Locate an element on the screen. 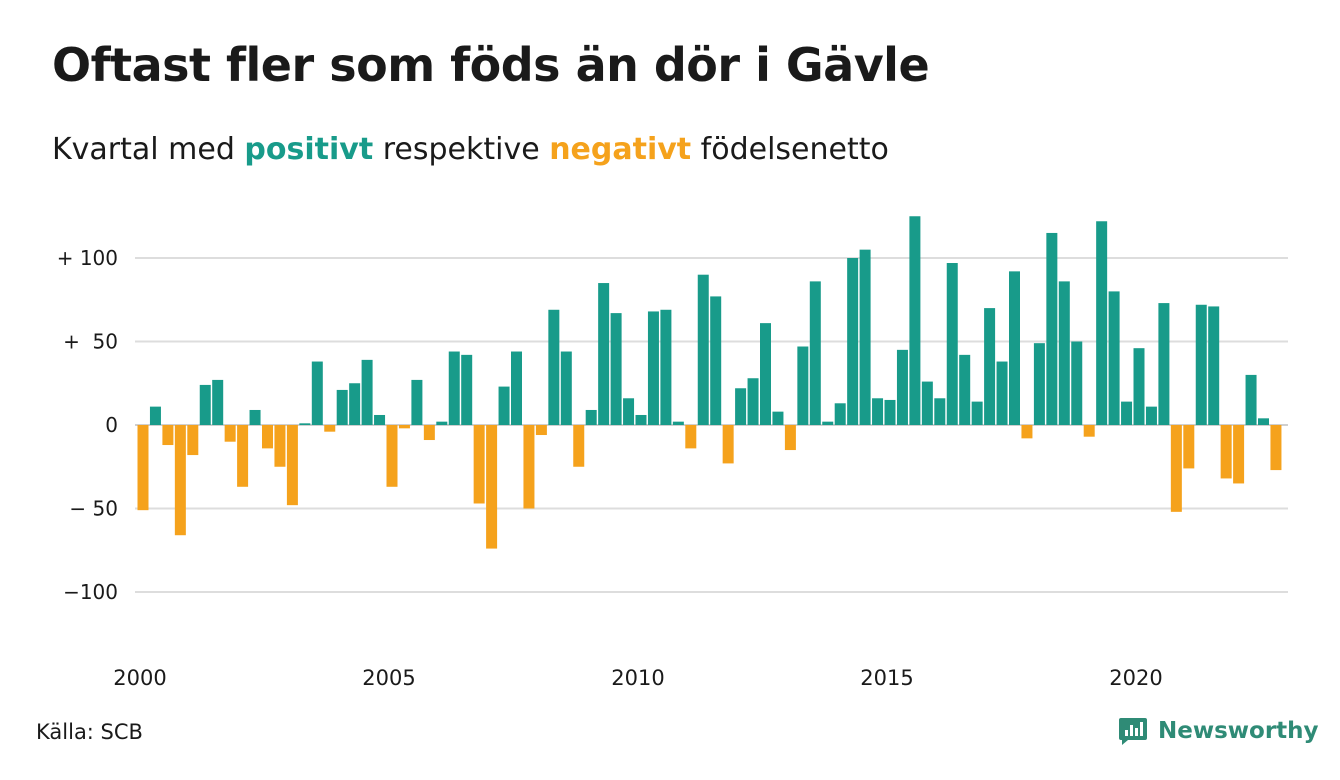 The width and height of the screenshot is (1340, 780). brand: Newsworthy is located at coordinates (1218, 731).